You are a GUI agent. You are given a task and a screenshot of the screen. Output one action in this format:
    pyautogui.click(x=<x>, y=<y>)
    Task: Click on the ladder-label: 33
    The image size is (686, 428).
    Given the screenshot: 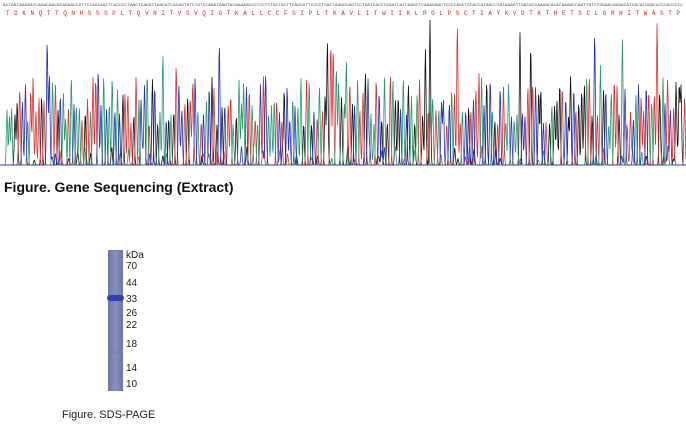 What is the action you would take?
    pyautogui.click(x=132, y=299)
    